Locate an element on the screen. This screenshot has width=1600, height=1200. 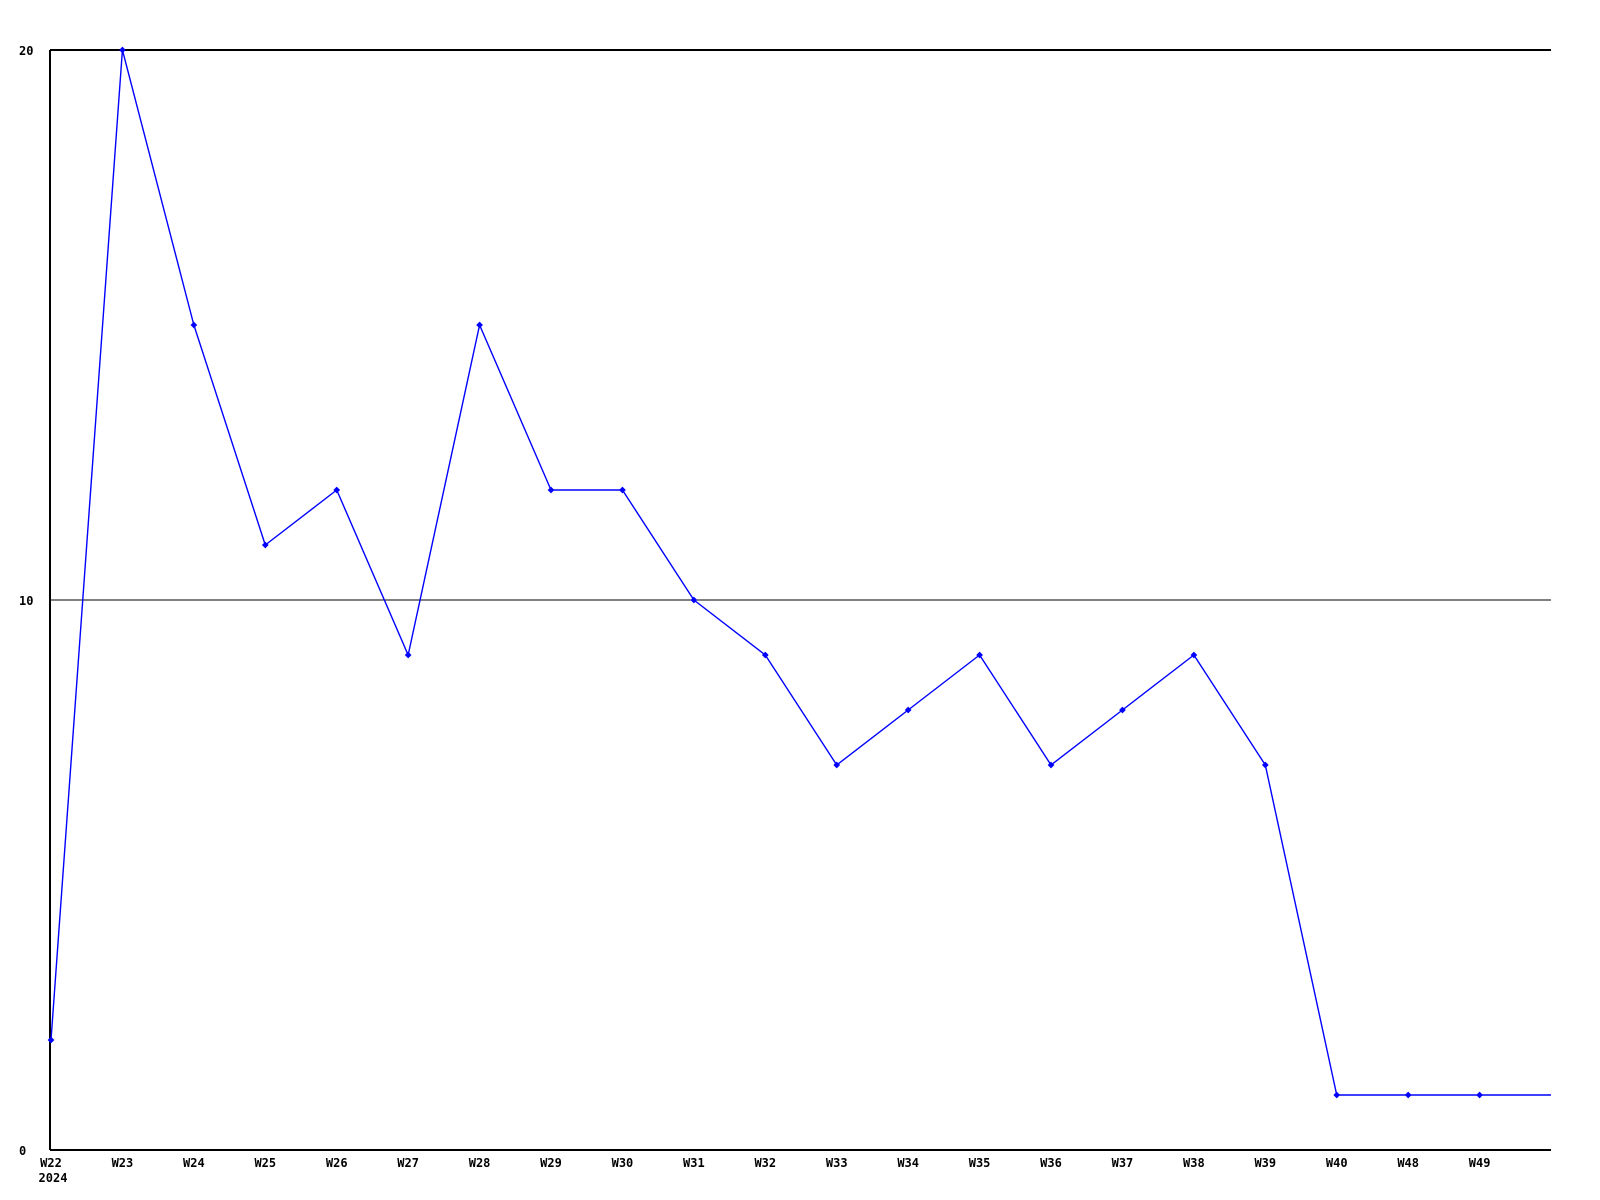
x-tick-label: W25 is located at coordinates (265, 1163).